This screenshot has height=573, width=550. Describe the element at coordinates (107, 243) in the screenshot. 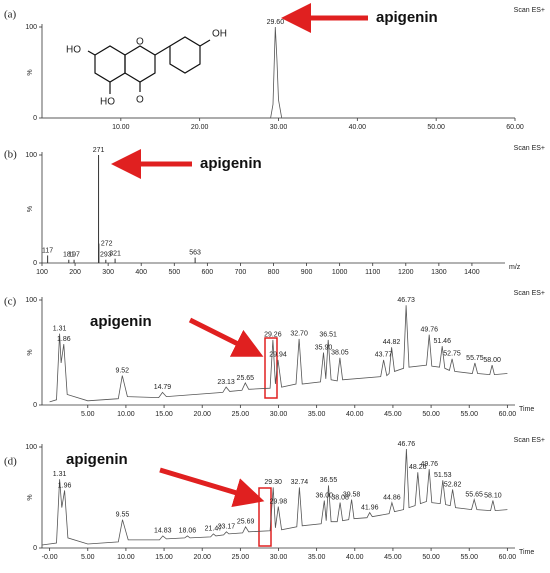

I see `peak-label: 272` at that location.